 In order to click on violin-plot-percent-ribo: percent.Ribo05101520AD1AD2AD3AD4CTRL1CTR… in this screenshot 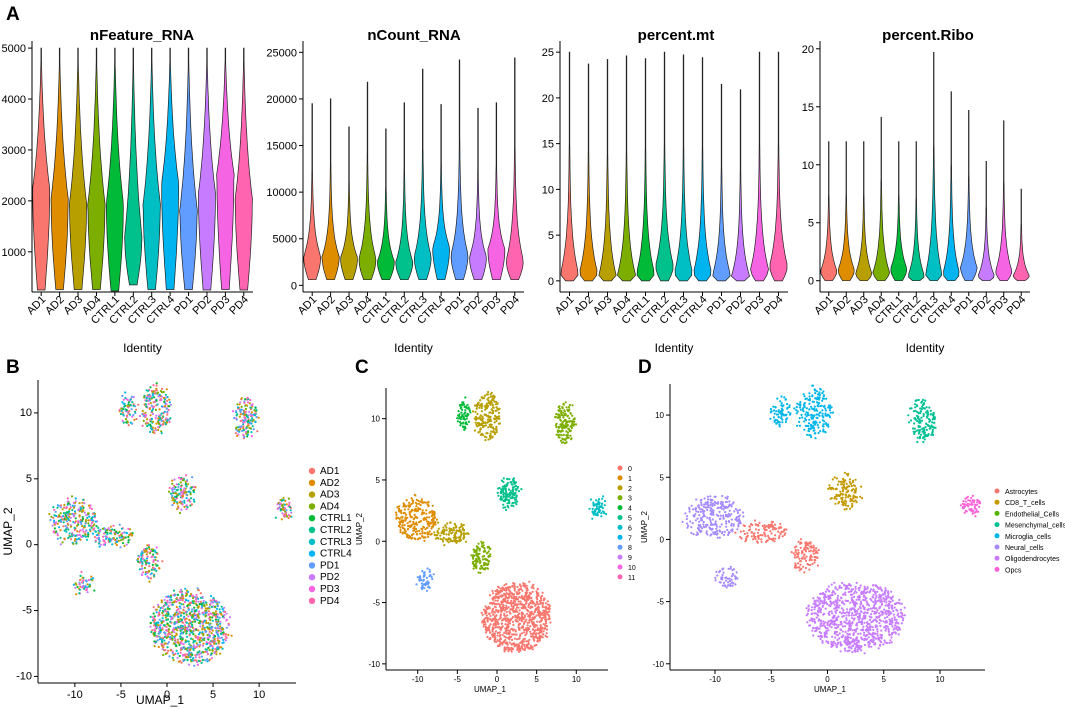, I will do `click(916, 191)`.